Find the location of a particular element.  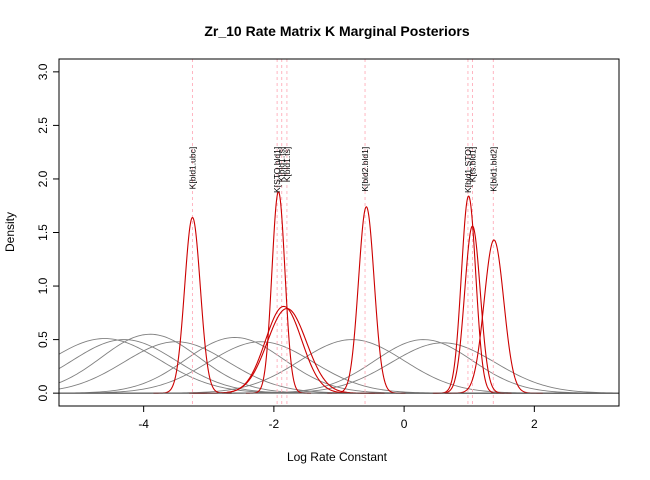

y-tick-label-3: 1.0 is located at coordinates (43, 285).